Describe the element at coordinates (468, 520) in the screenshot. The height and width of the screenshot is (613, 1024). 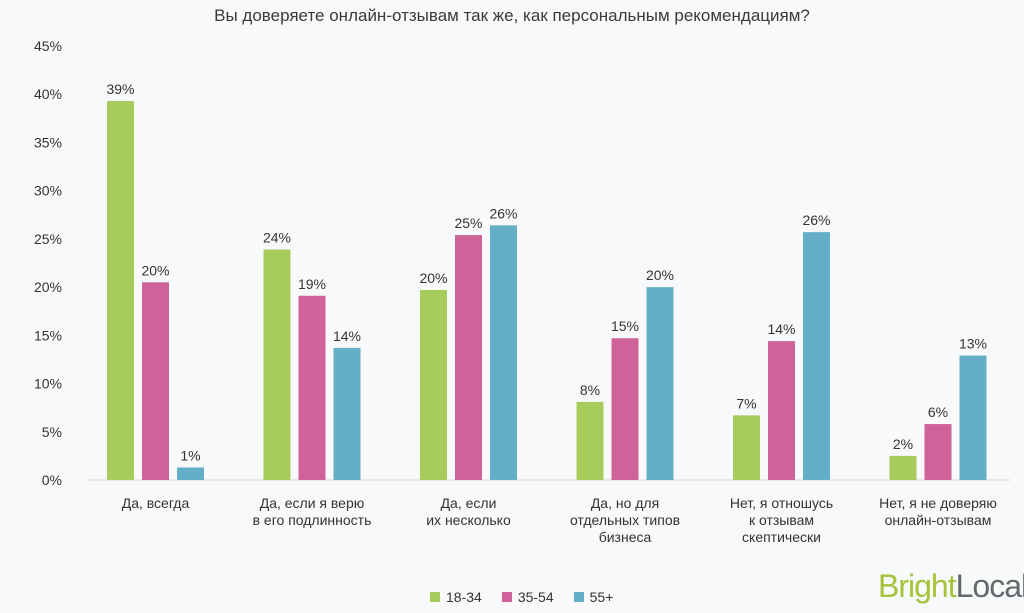
I see `x-tick-label-line: их несколько` at that location.